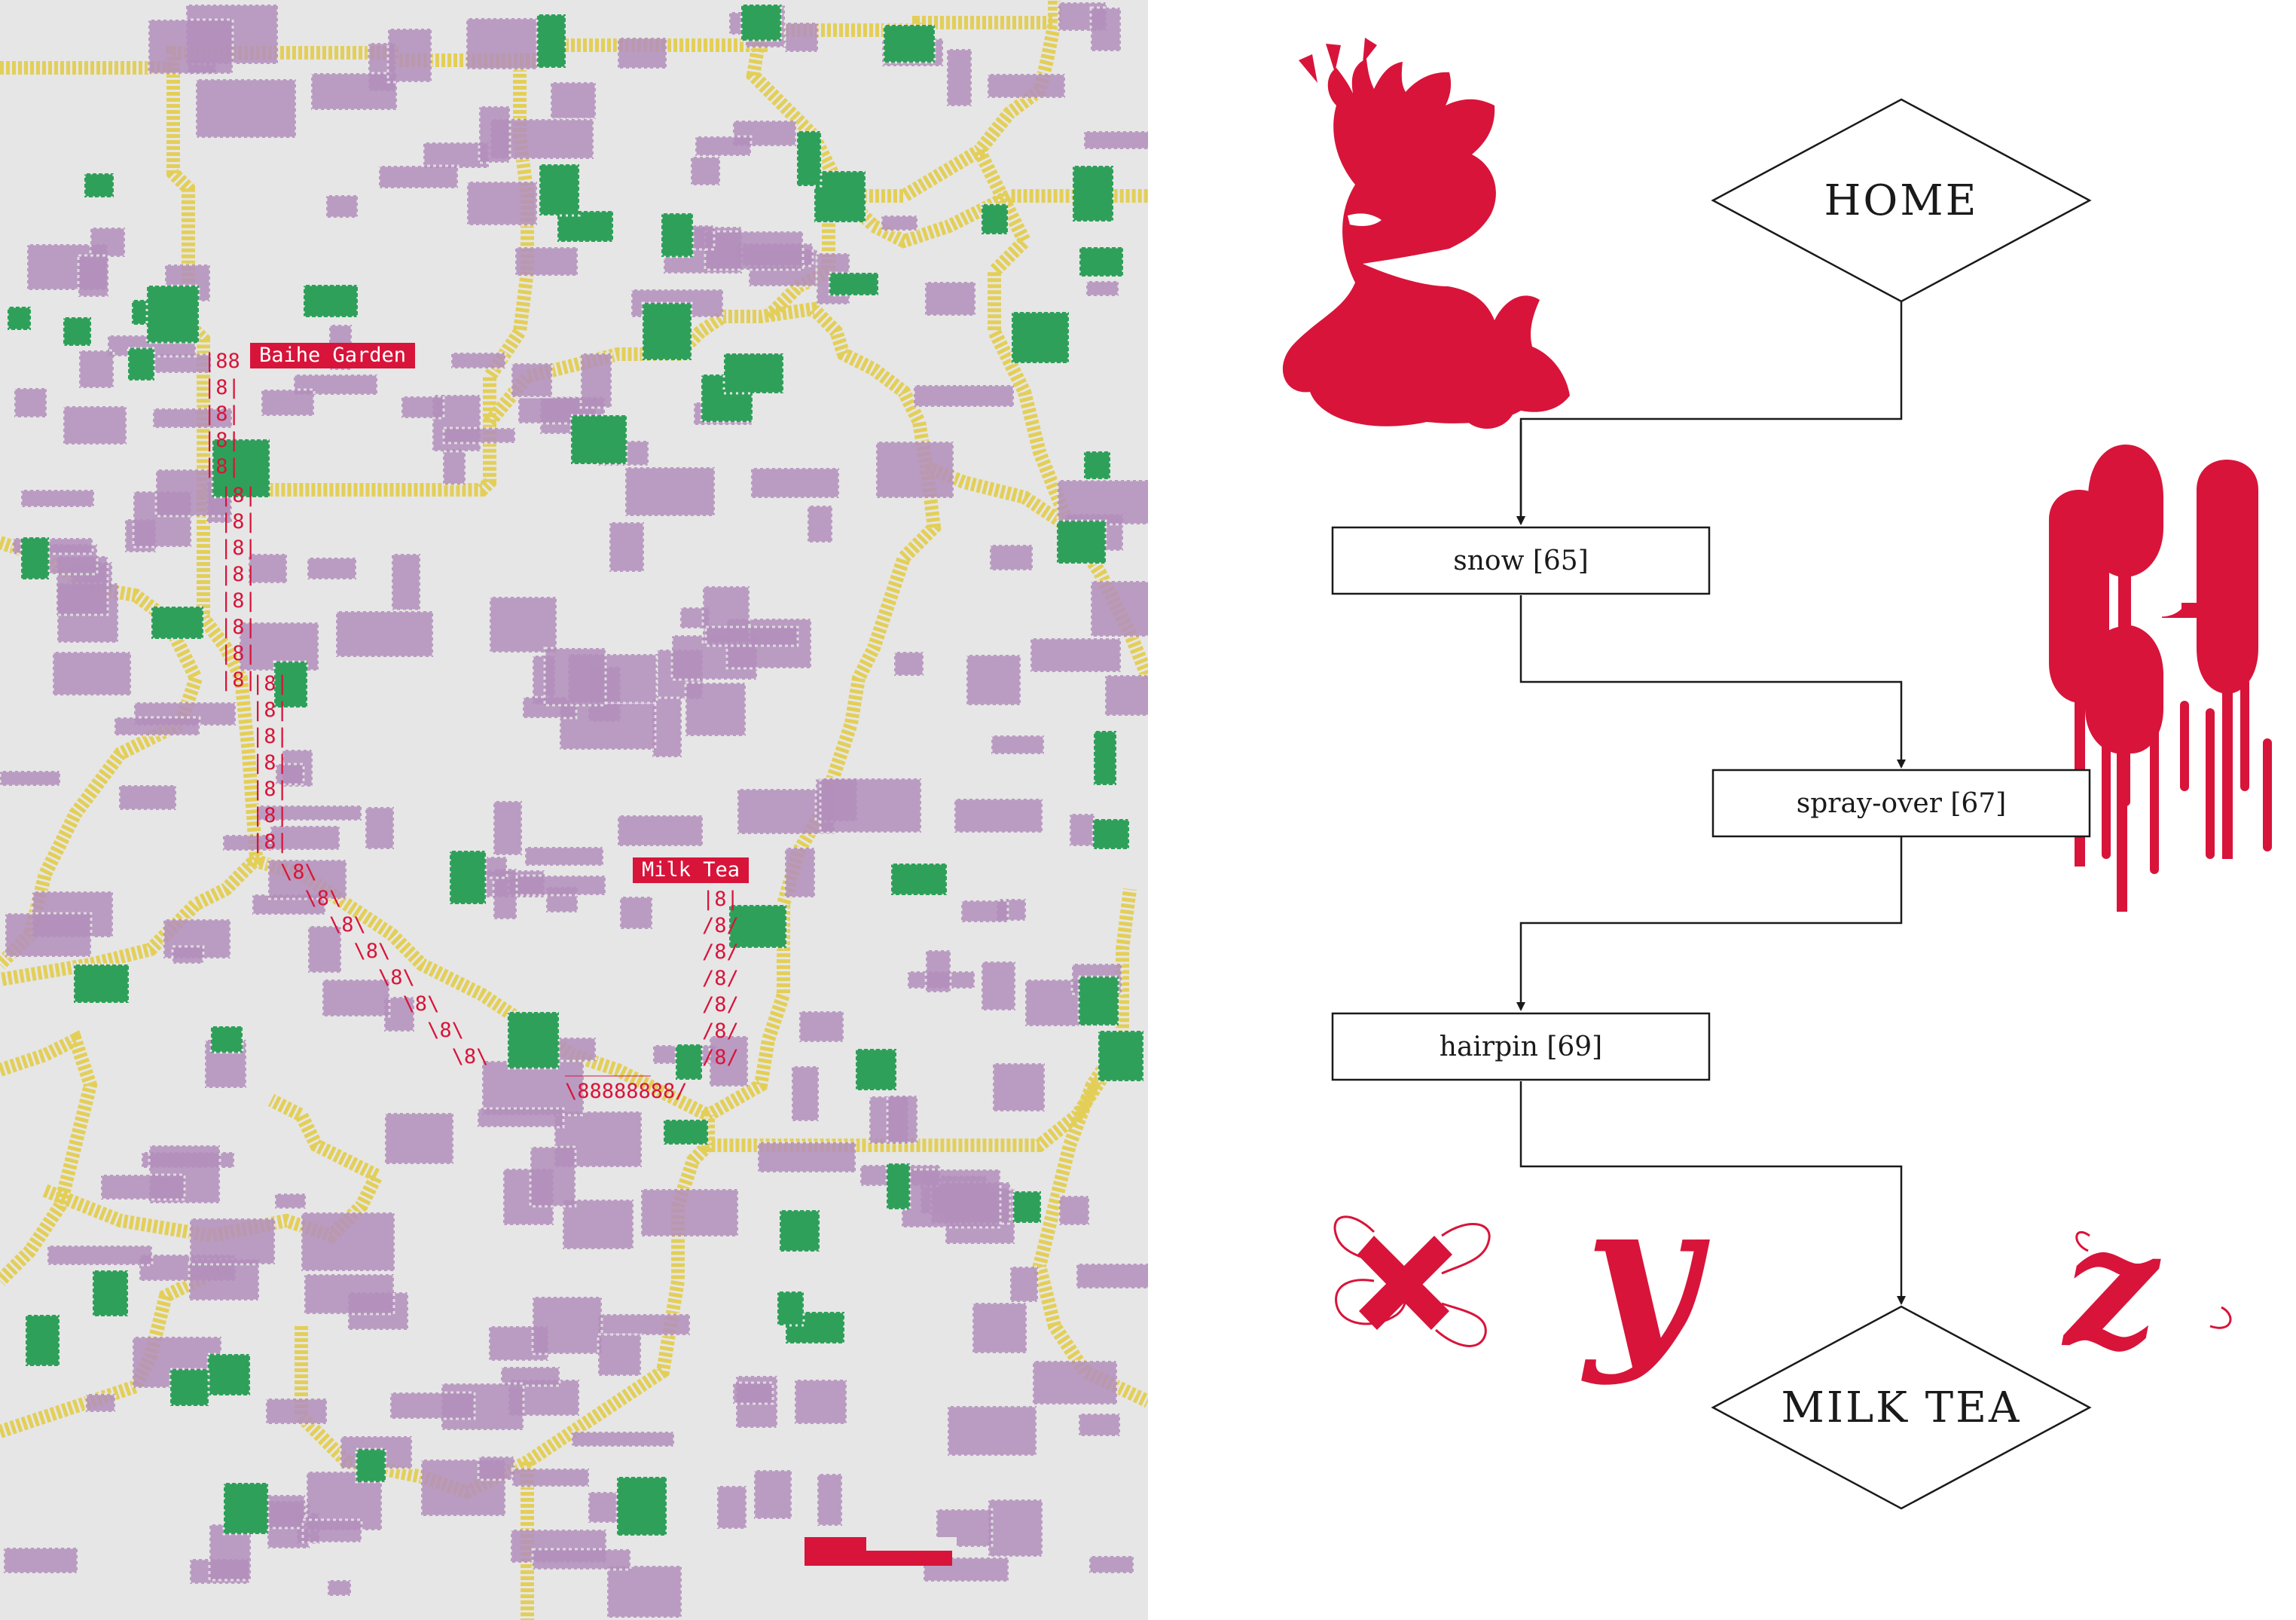 This screenshot has height=1620, width=2296. I want to click on step-node-3-label: hairpin [69], so click(1521, 1047).